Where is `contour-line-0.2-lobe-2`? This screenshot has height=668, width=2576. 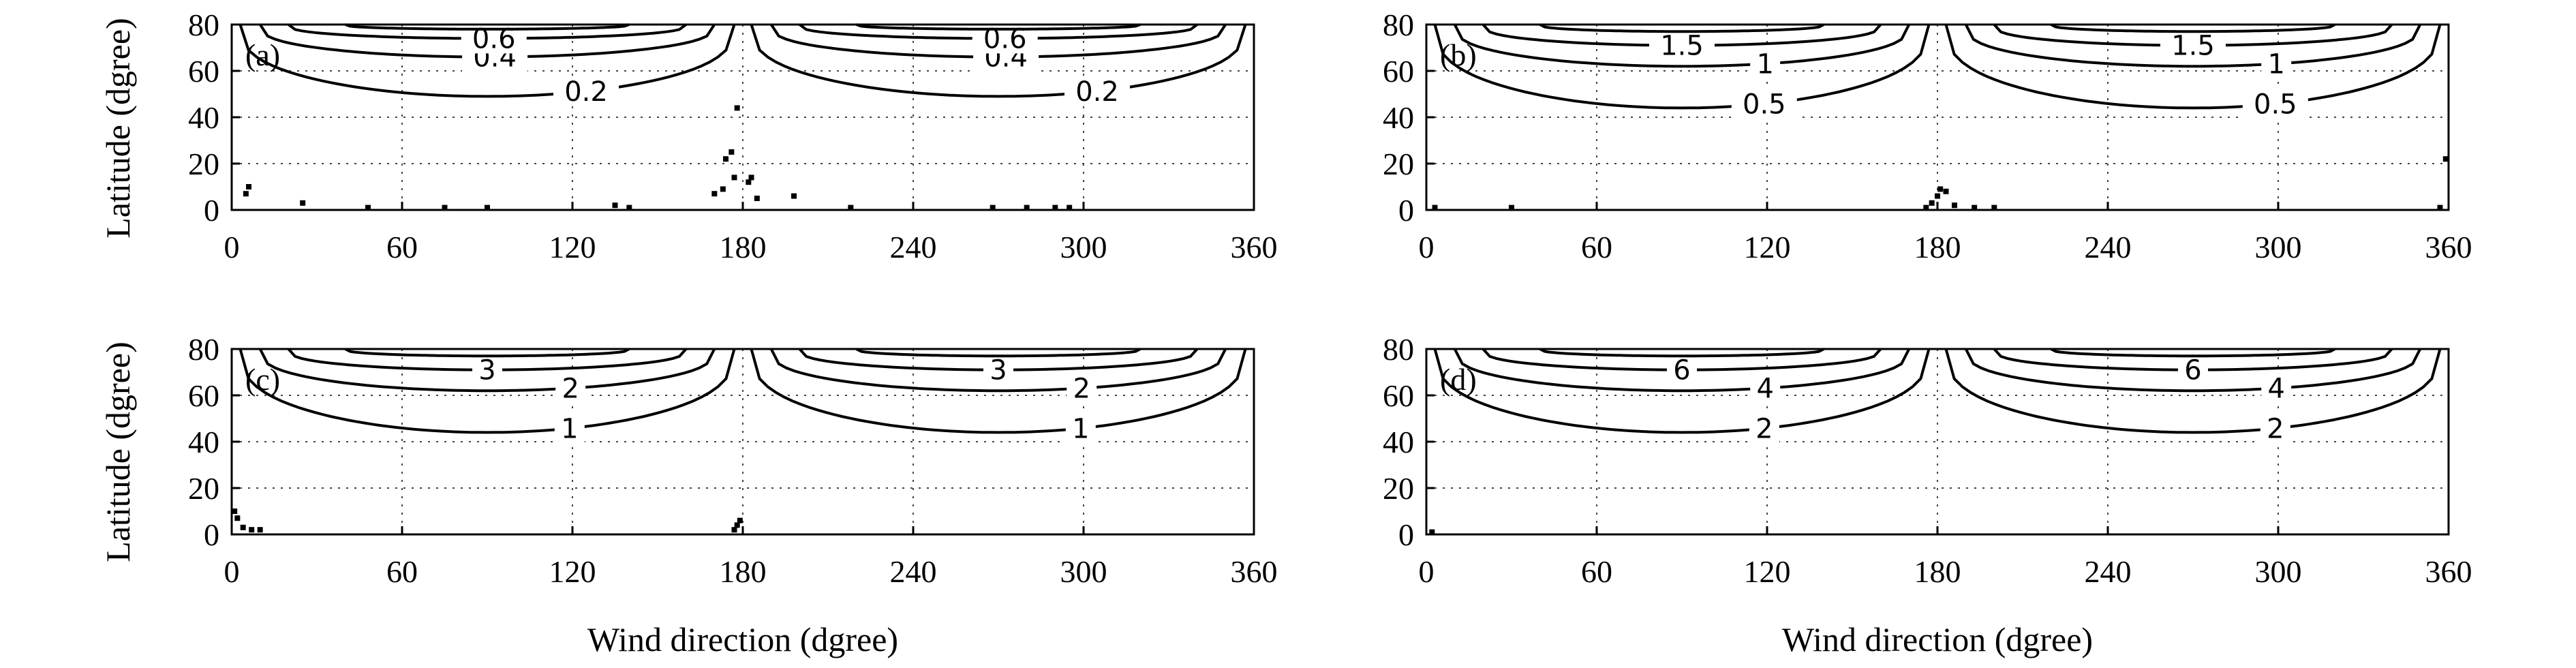
contour-line-0.2-lobe-2 is located at coordinates (999, 61).